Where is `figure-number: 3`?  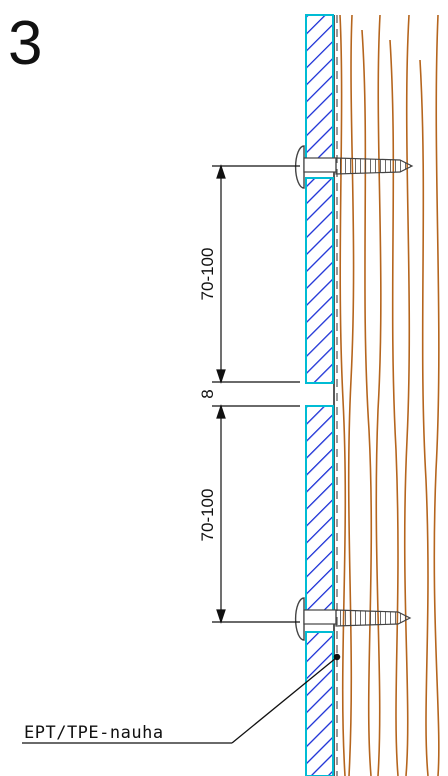 figure-number: 3 is located at coordinates (25, 43).